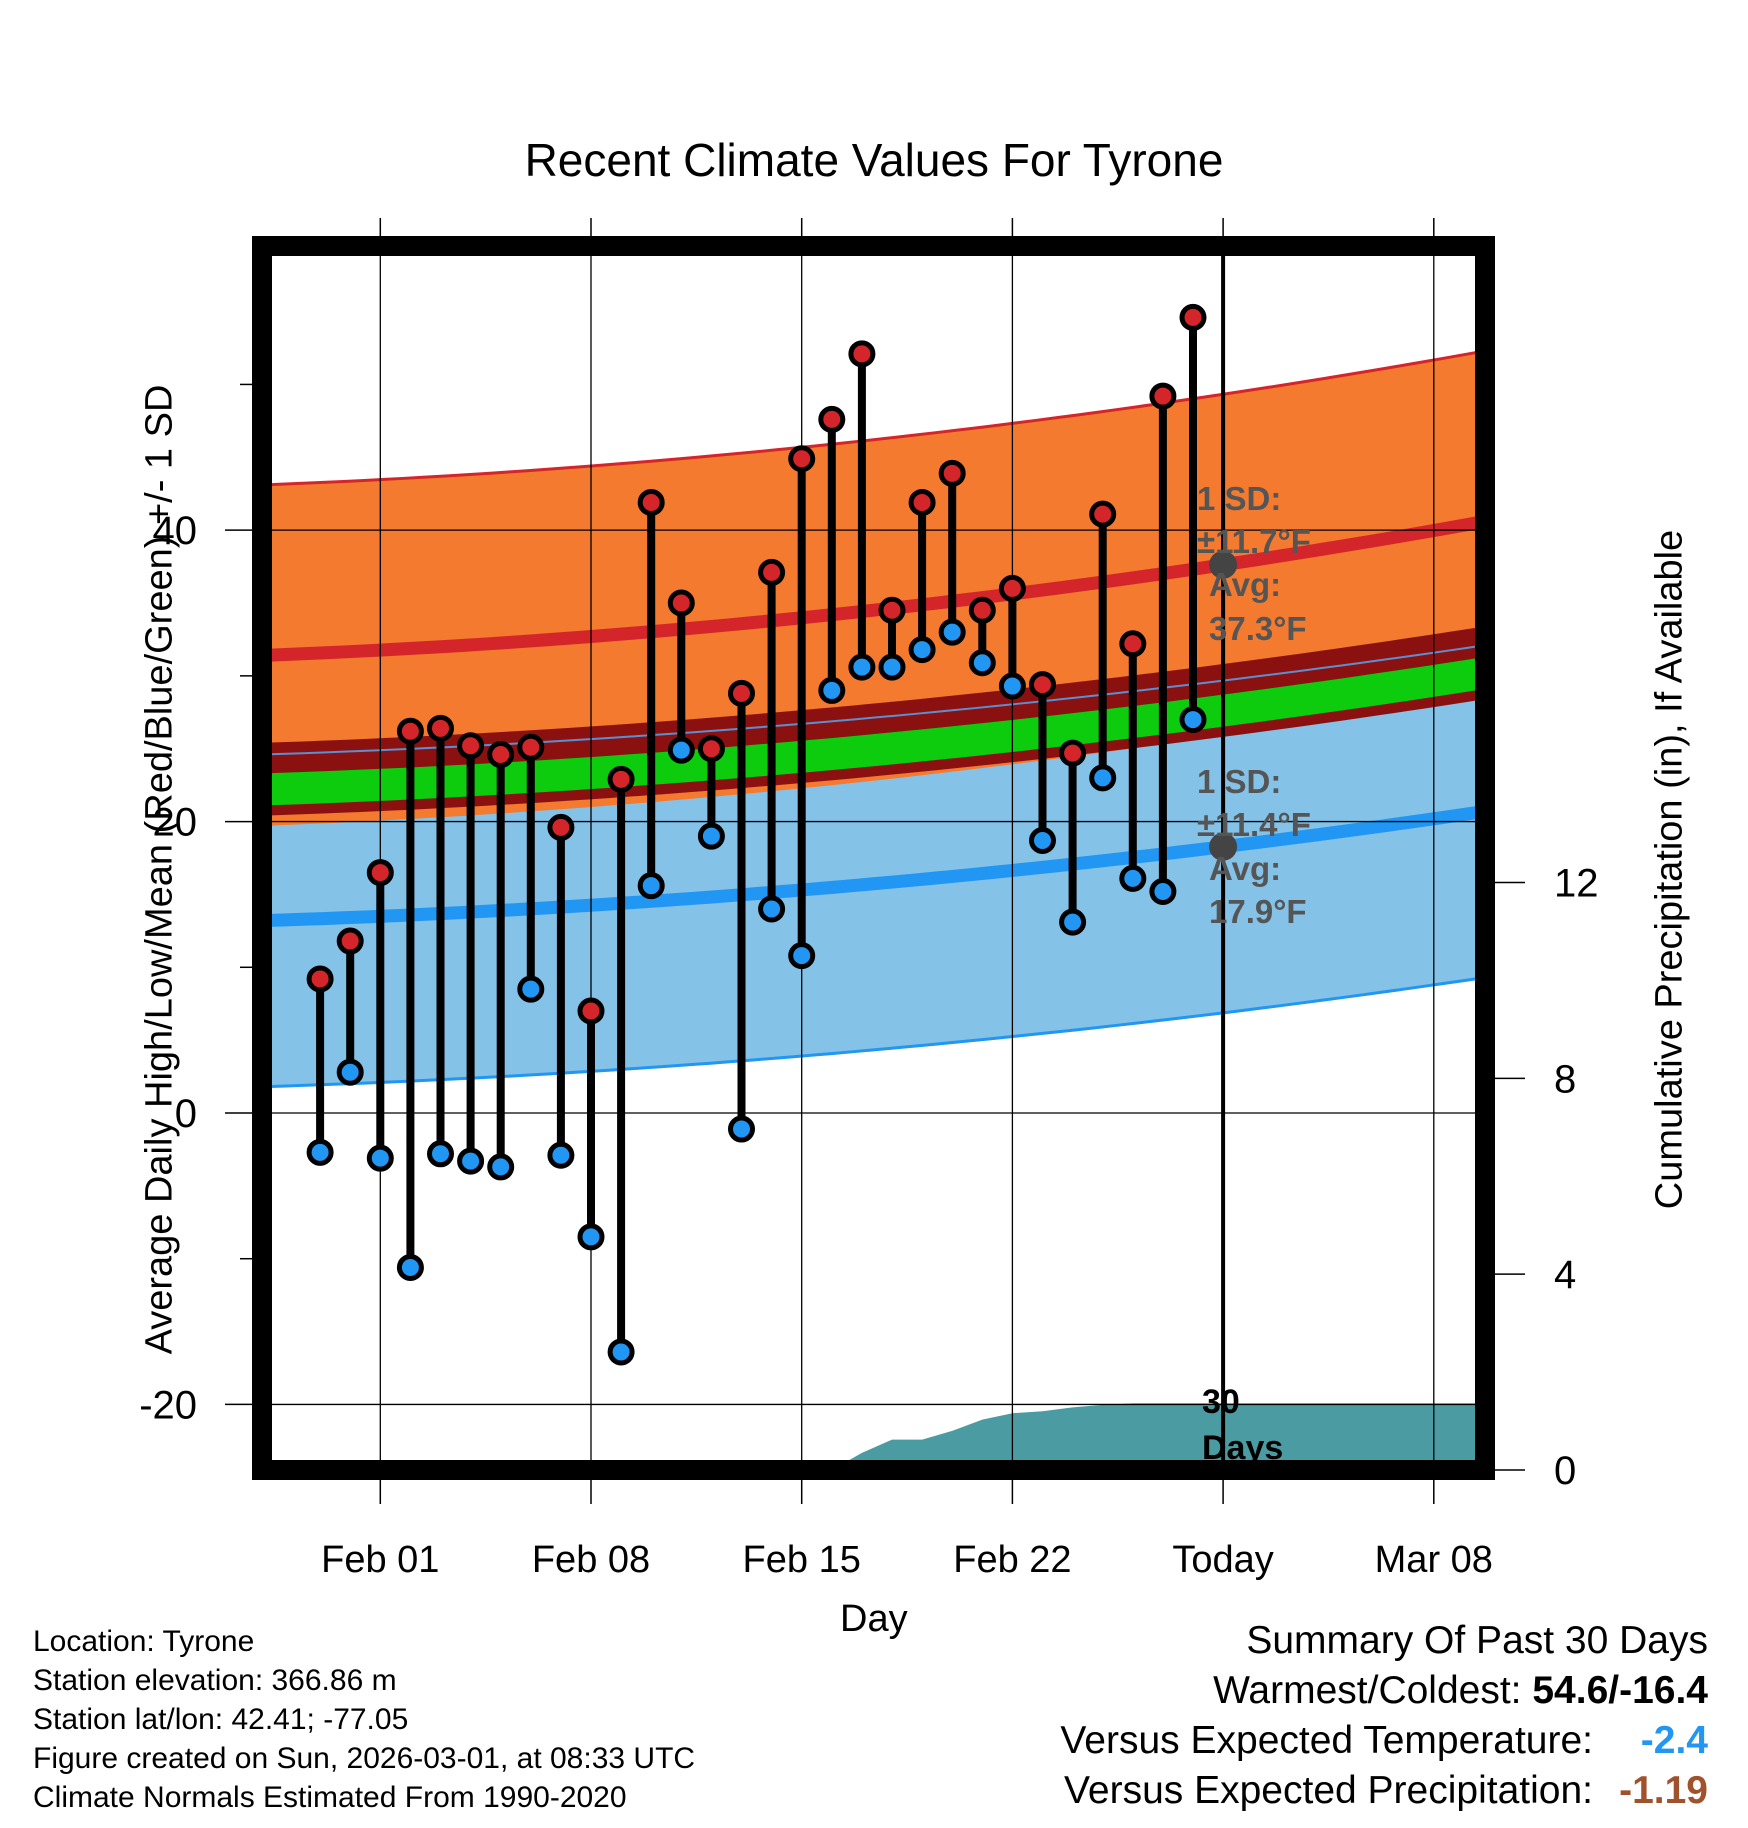 The image size is (1748, 1828). Describe the element at coordinates (1477, 1640) in the screenshot. I see `summary-heading: Summary Of Past 30 Days` at that location.